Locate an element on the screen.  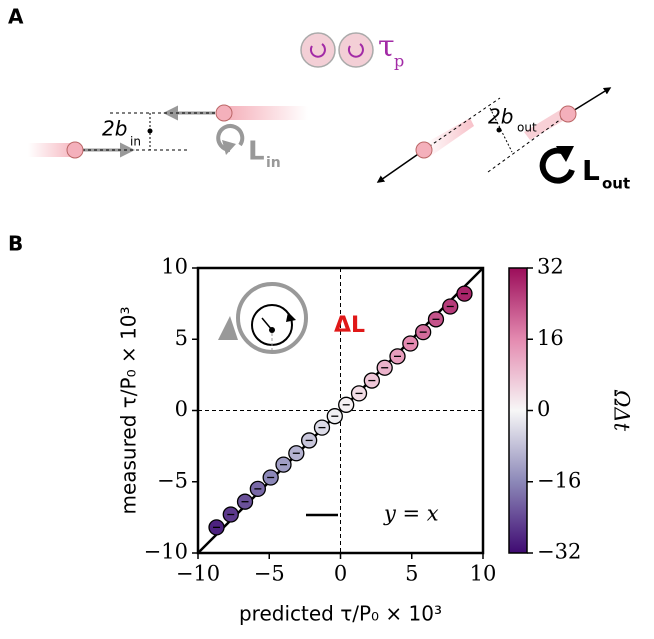
tau: τ is located at coordinates (386, 46).